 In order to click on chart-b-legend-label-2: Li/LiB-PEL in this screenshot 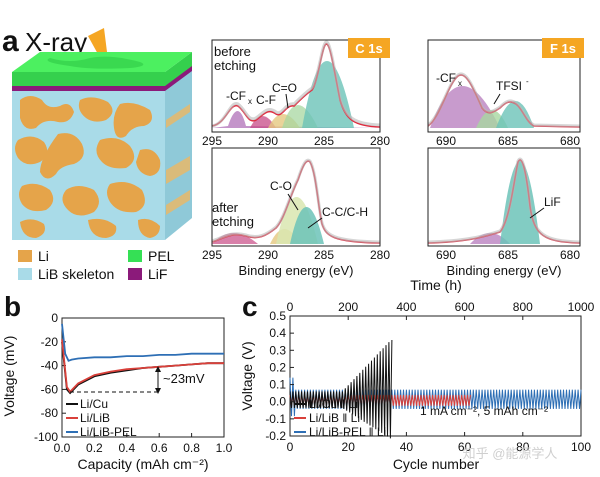, I will do `click(108, 432)`.